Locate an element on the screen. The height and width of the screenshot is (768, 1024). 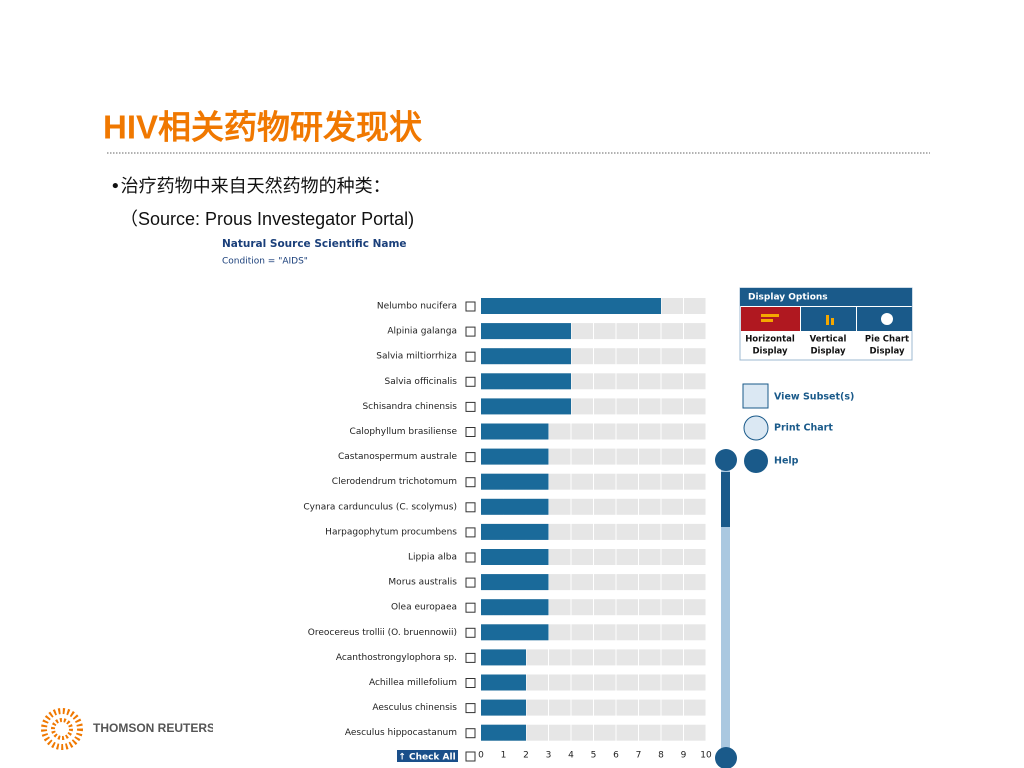
x-tick-label: 6 is located at coordinates (616, 756).